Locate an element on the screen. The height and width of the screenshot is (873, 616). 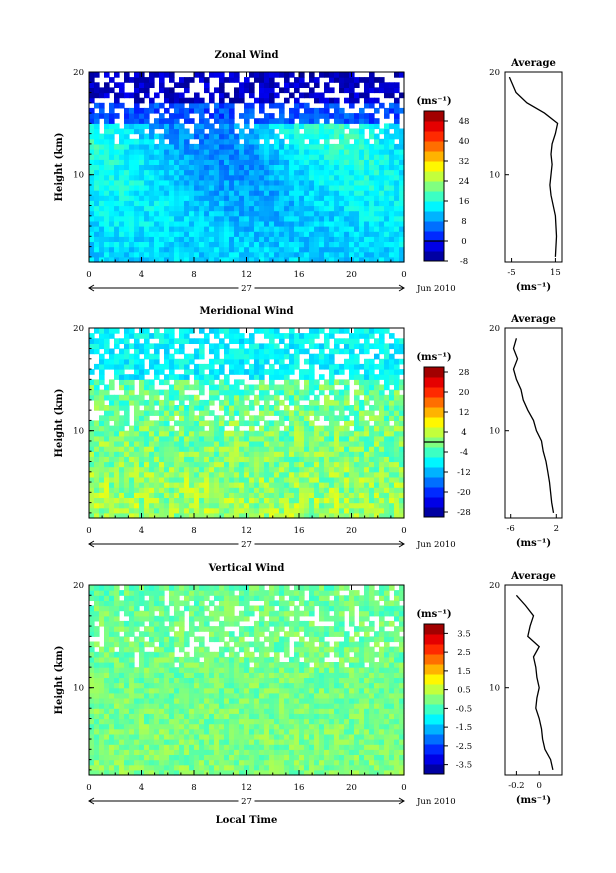
colorbar-tick-label: -4 is located at coordinates (464, 453).